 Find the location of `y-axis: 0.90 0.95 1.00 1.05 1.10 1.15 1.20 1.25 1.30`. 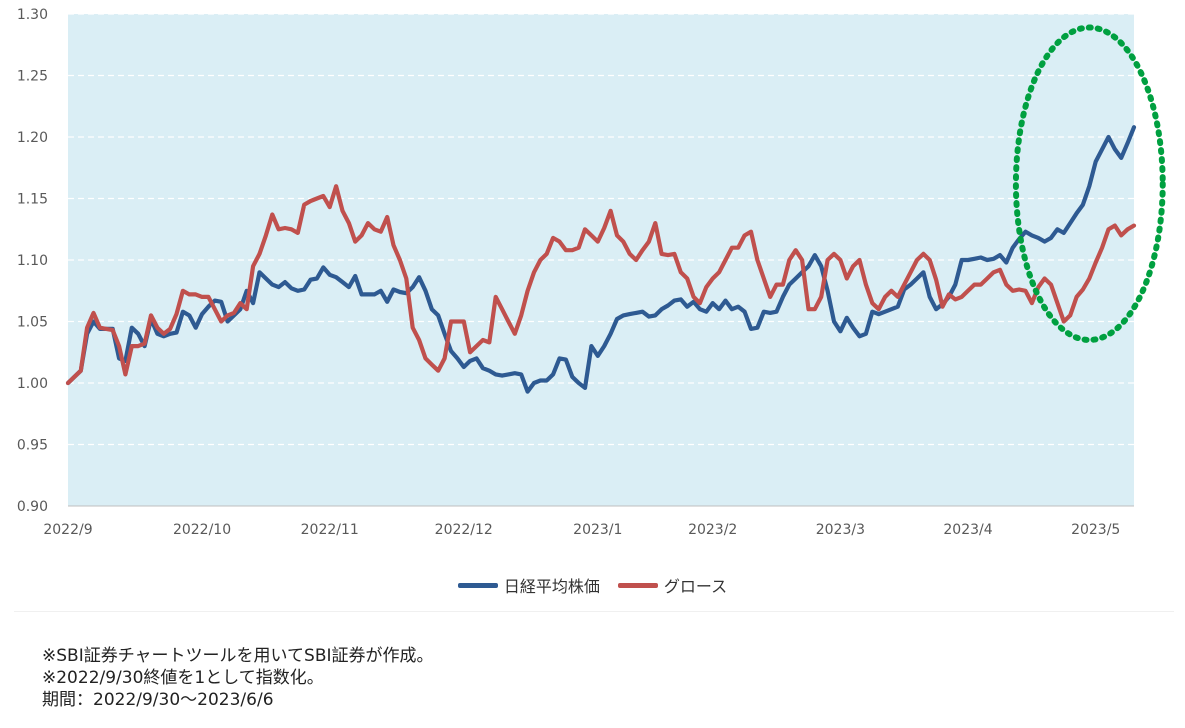

y-axis: 0.90 0.95 1.00 1.05 1.10 1.15 1.20 1.25 1.30 is located at coordinates (32, 261).